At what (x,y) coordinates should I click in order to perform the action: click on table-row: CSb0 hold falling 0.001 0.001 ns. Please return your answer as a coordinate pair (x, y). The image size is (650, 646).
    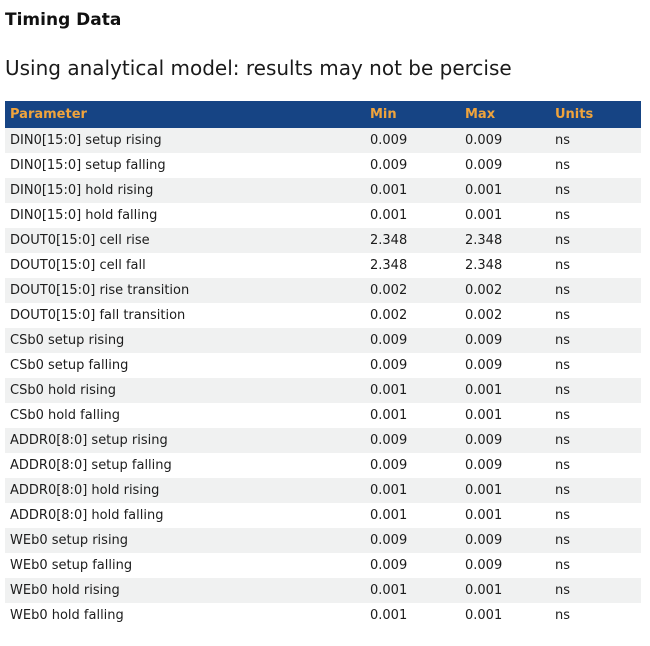
    Looking at the image, I should click on (323, 415).